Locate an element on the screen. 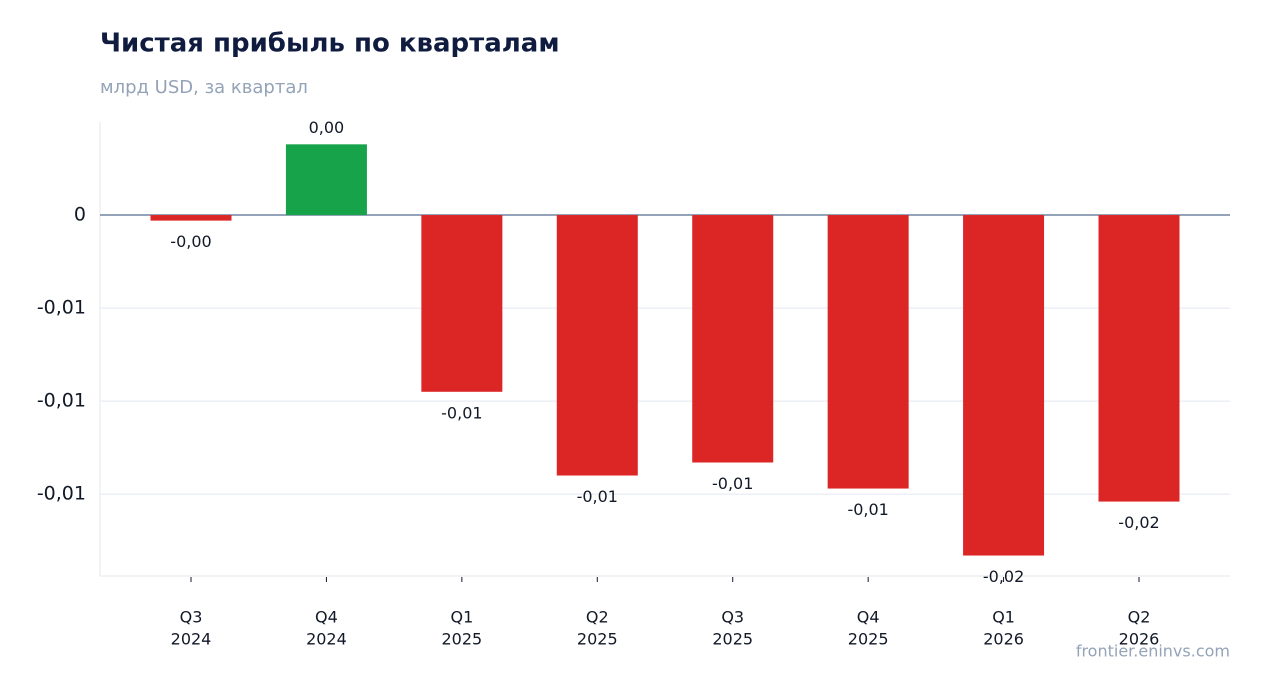 Image resolution: width=1262 pixels, height=693 pixels. value-label: -0,00 is located at coordinates (190, 241).